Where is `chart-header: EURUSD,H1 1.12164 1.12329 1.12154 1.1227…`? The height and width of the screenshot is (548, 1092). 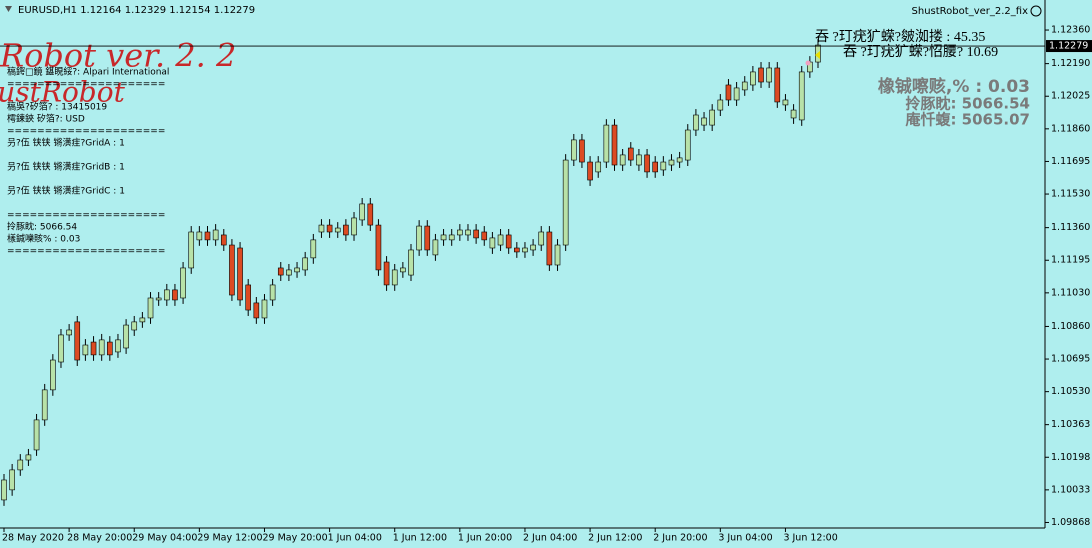 chart-header: EURUSD,H1 1.12164 1.12329 1.12154 1.1227… is located at coordinates (136, 10).